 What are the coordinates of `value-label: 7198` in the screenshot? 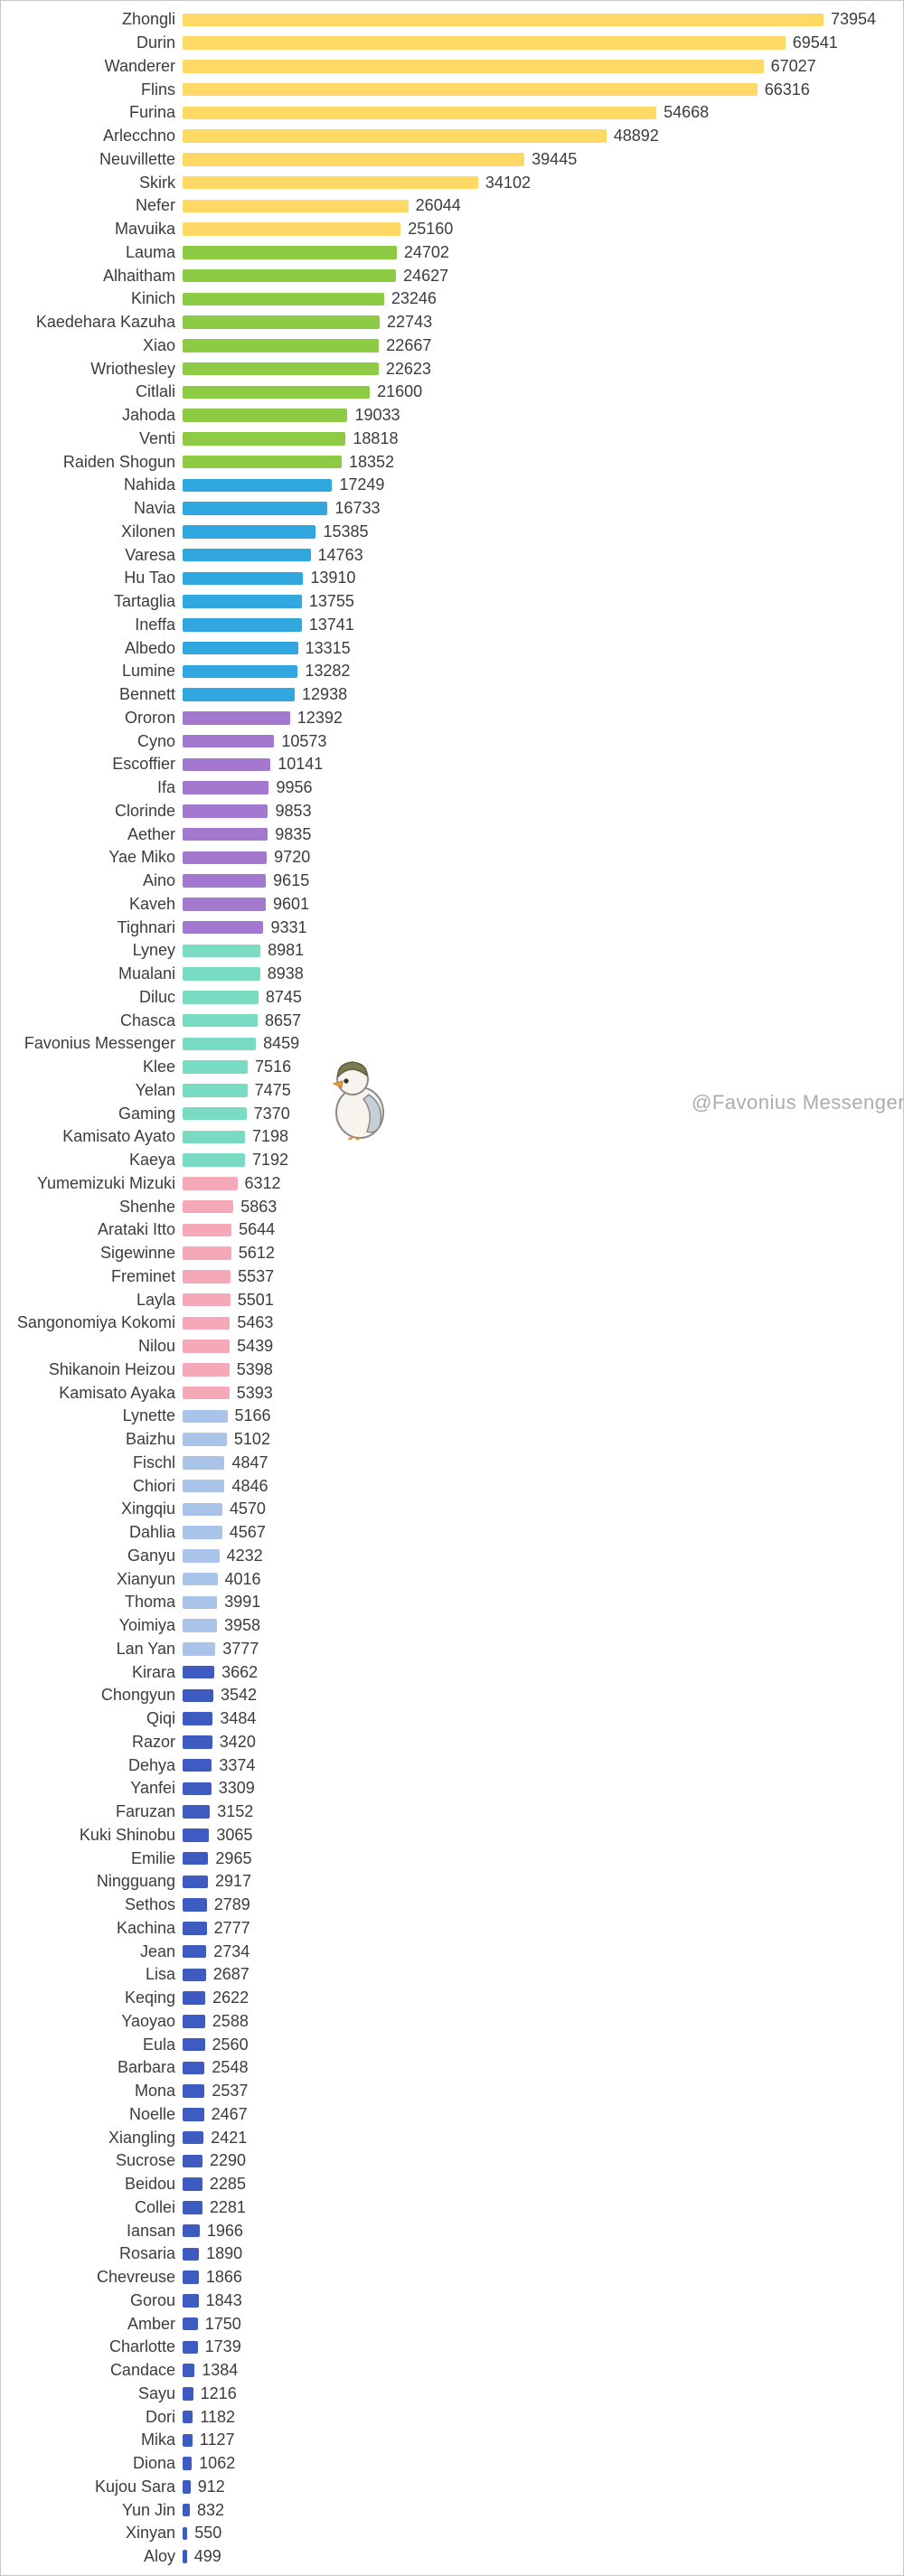 It's located at (270, 1137).